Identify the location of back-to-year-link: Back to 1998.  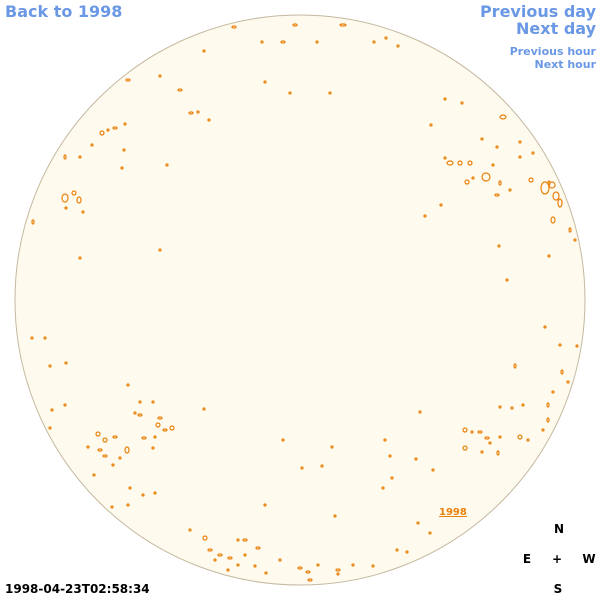
(64, 11).